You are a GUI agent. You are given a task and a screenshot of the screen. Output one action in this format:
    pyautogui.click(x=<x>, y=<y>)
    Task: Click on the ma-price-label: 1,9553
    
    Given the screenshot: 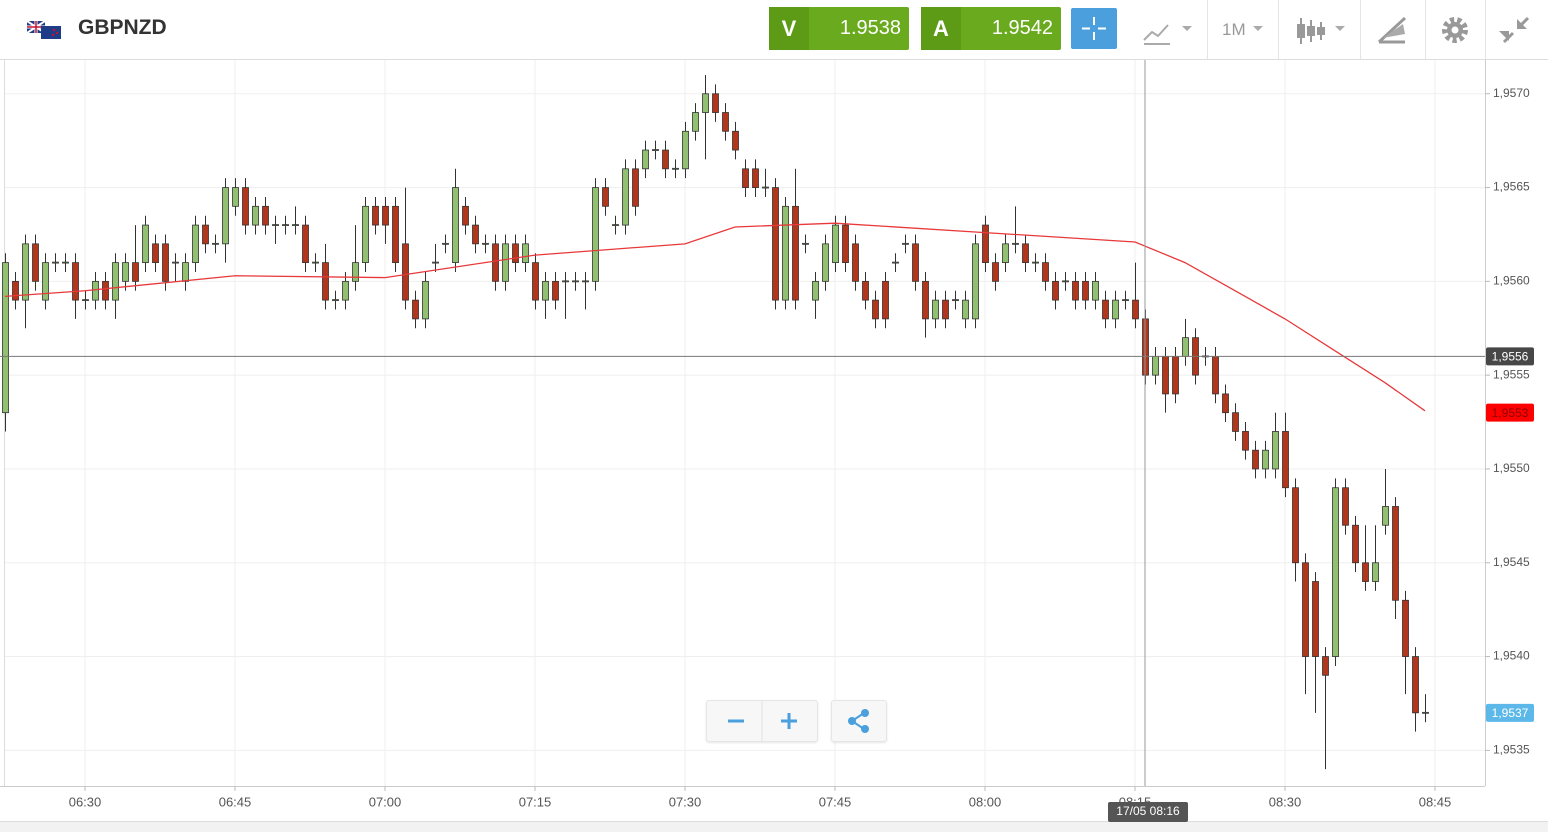 What is the action you would take?
    pyautogui.click(x=1510, y=413)
    